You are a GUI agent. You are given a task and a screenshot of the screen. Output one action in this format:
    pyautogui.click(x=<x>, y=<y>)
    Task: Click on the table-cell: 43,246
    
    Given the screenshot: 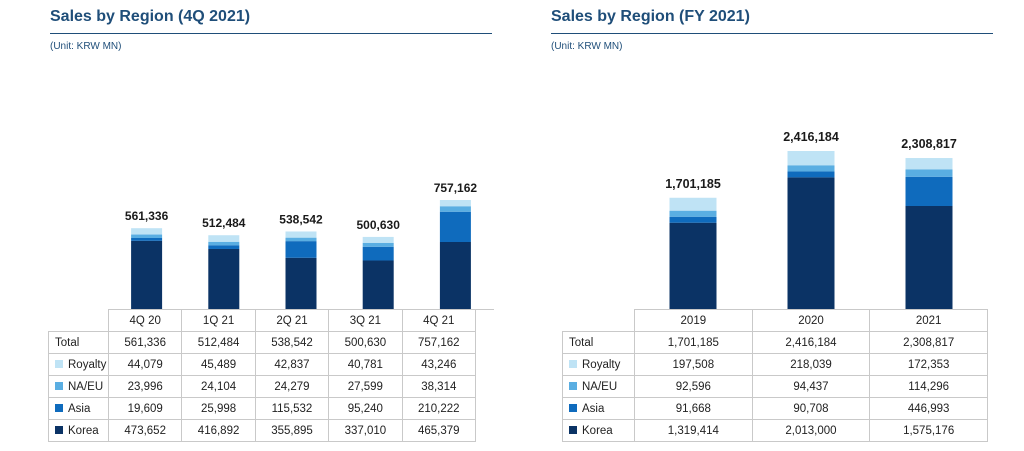 What is the action you would take?
    pyautogui.click(x=439, y=364)
    